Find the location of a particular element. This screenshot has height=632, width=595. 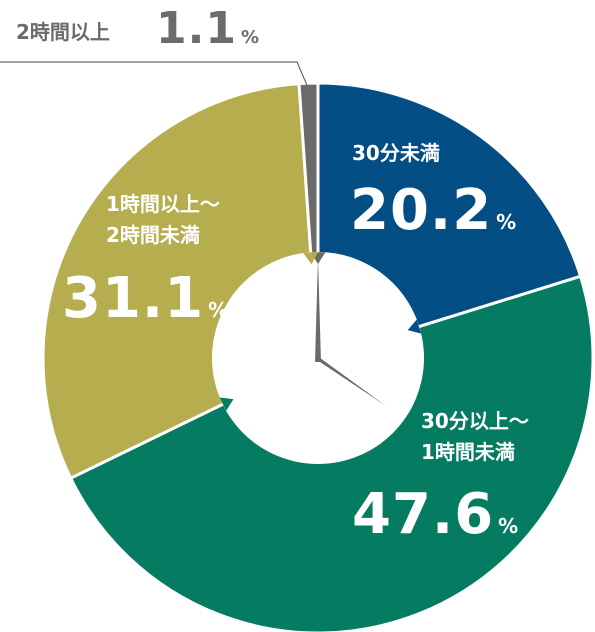

slice-2-value-unit: % is located at coordinates (508, 526).